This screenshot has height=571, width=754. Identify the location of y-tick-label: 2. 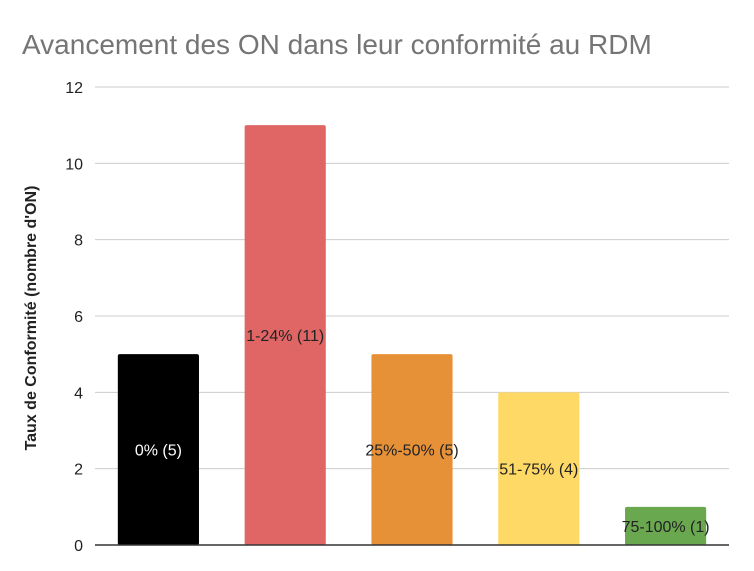
(78, 470).